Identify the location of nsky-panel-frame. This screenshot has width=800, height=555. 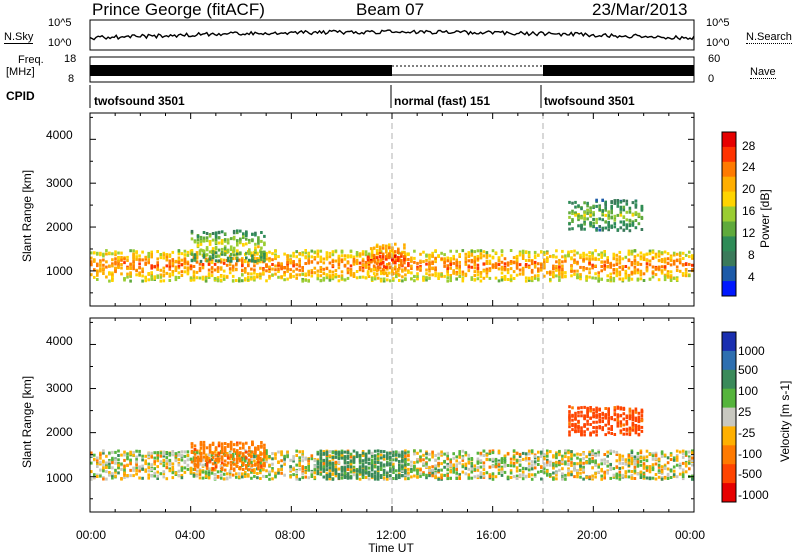
(392, 35).